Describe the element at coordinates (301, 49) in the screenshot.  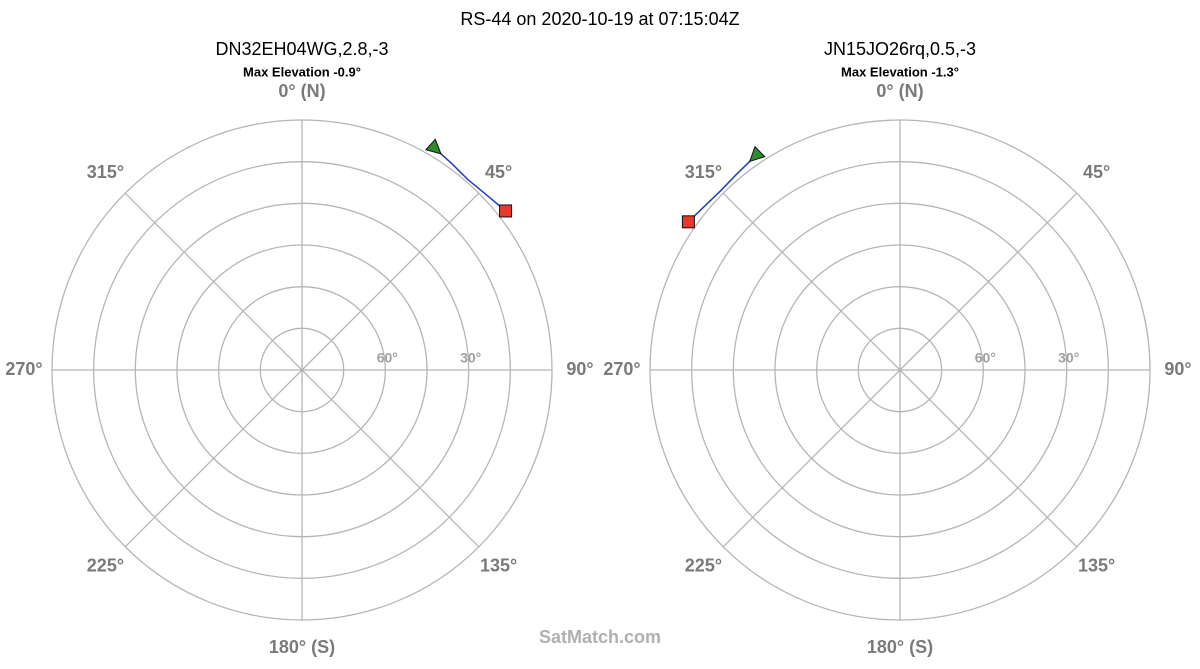
I see `chart-title: DN32EH04WG,2.8,-3` at that location.